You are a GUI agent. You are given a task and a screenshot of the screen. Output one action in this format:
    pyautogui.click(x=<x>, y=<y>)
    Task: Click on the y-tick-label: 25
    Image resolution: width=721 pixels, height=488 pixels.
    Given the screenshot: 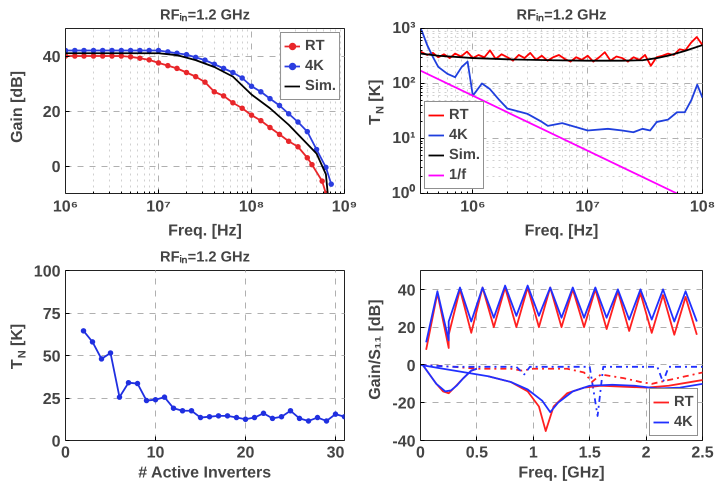 What is the action you would take?
    pyautogui.click(x=51, y=399)
    